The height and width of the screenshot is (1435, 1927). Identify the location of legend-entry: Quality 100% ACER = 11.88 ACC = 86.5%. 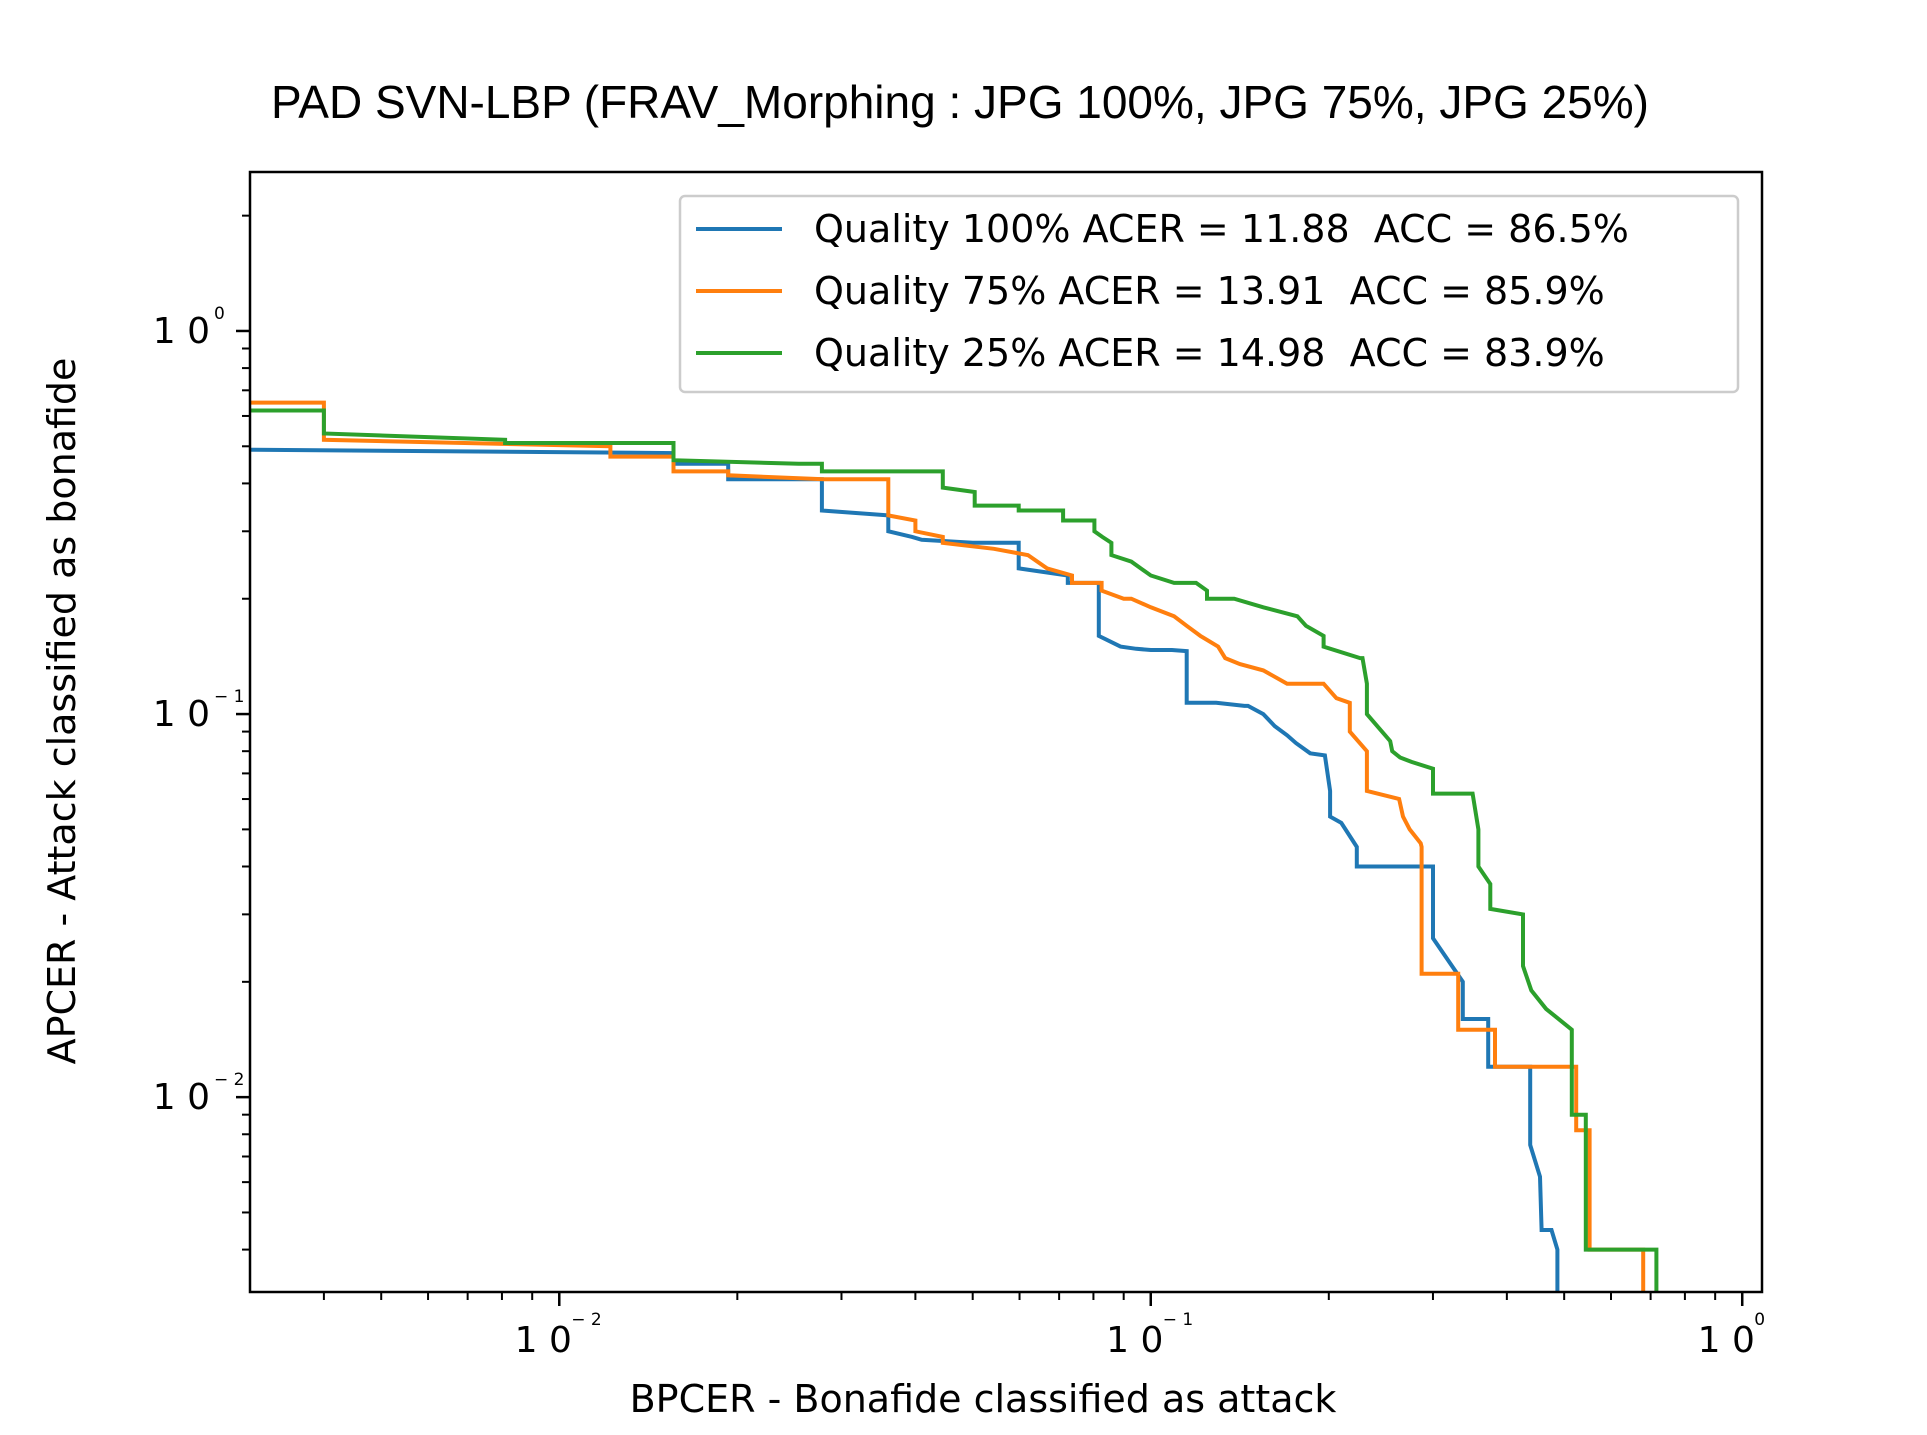
(1162, 229).